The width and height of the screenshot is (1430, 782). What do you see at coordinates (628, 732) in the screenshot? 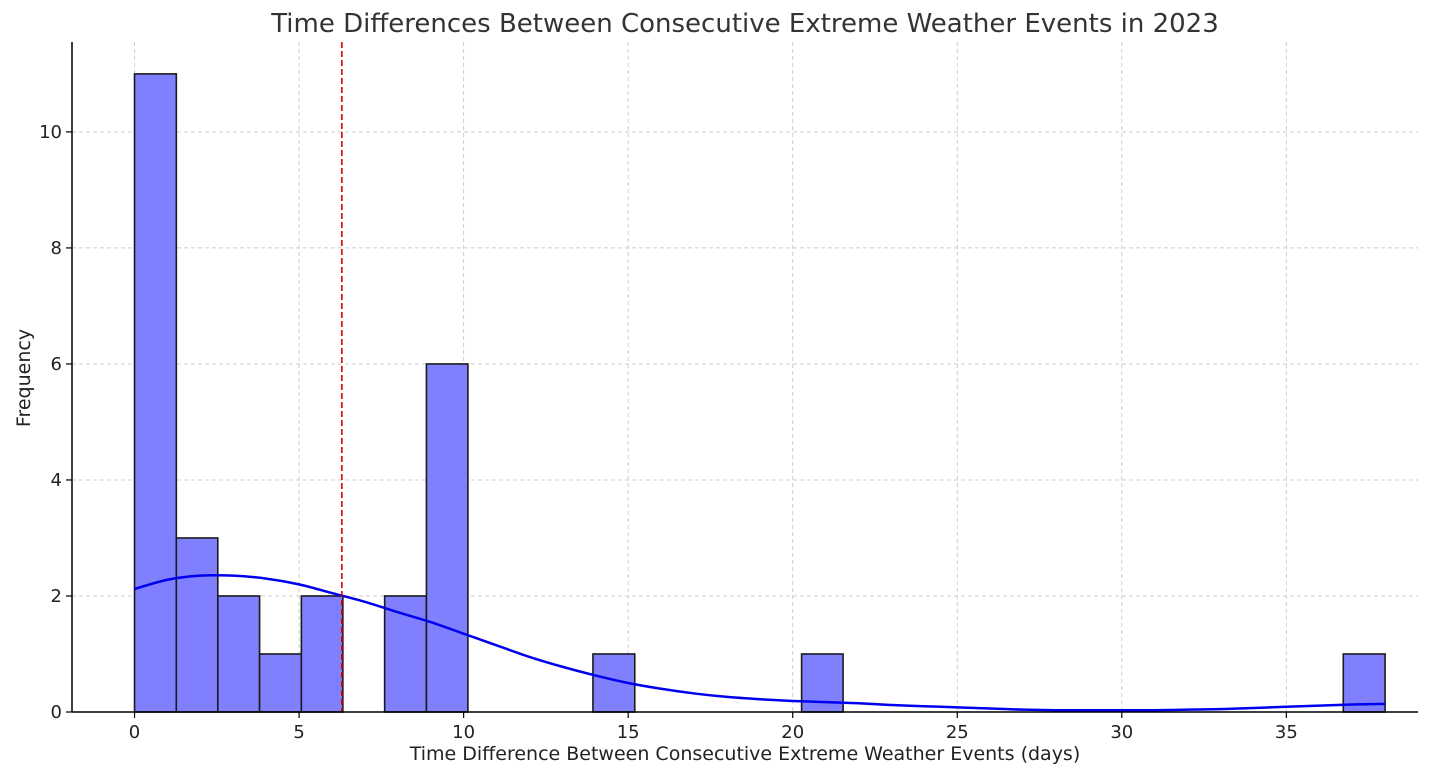
I see `x-tick-label: 15` at bounding box center [628, 732].